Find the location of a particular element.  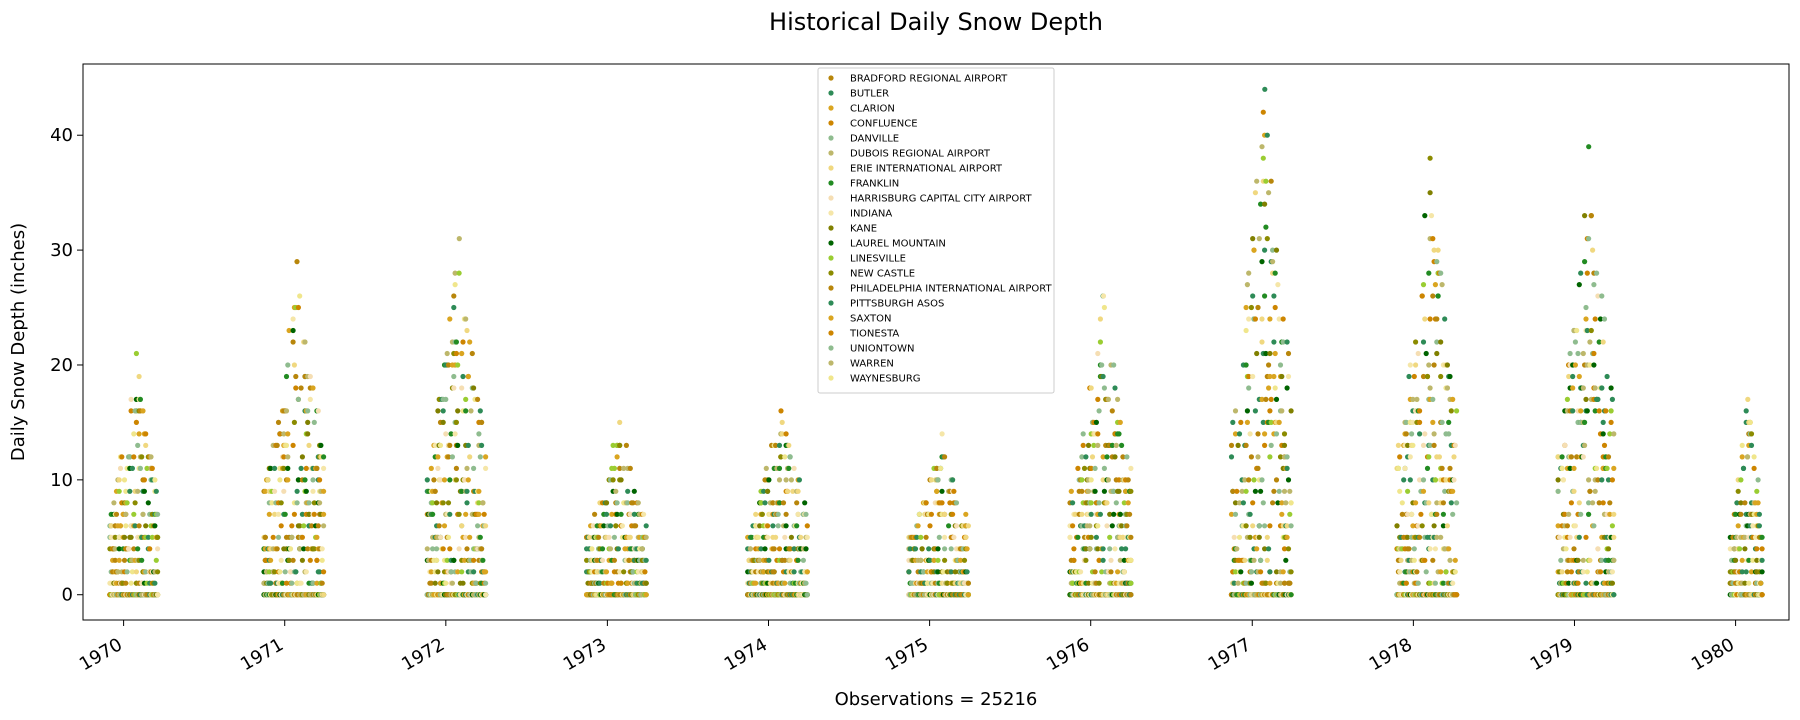

x-tick-label: 1970 is located at coordinates (101, 654).